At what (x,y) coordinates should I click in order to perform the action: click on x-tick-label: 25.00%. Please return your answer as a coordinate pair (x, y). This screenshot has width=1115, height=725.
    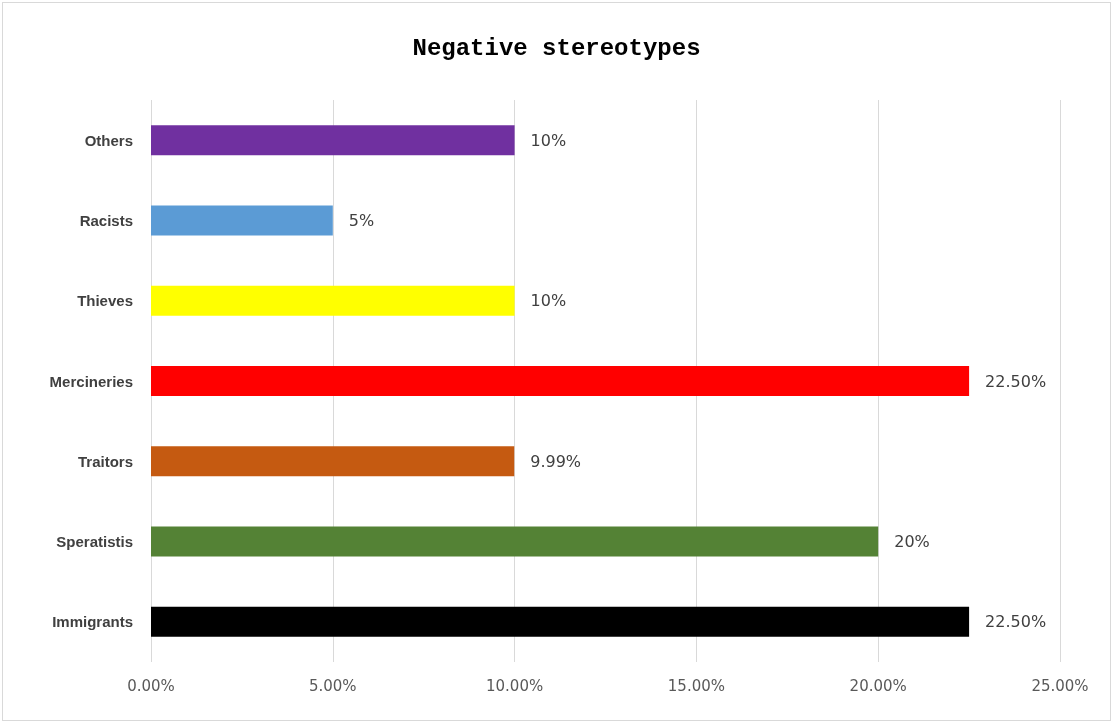
    Looking at the image, I should click on (1060, 685).